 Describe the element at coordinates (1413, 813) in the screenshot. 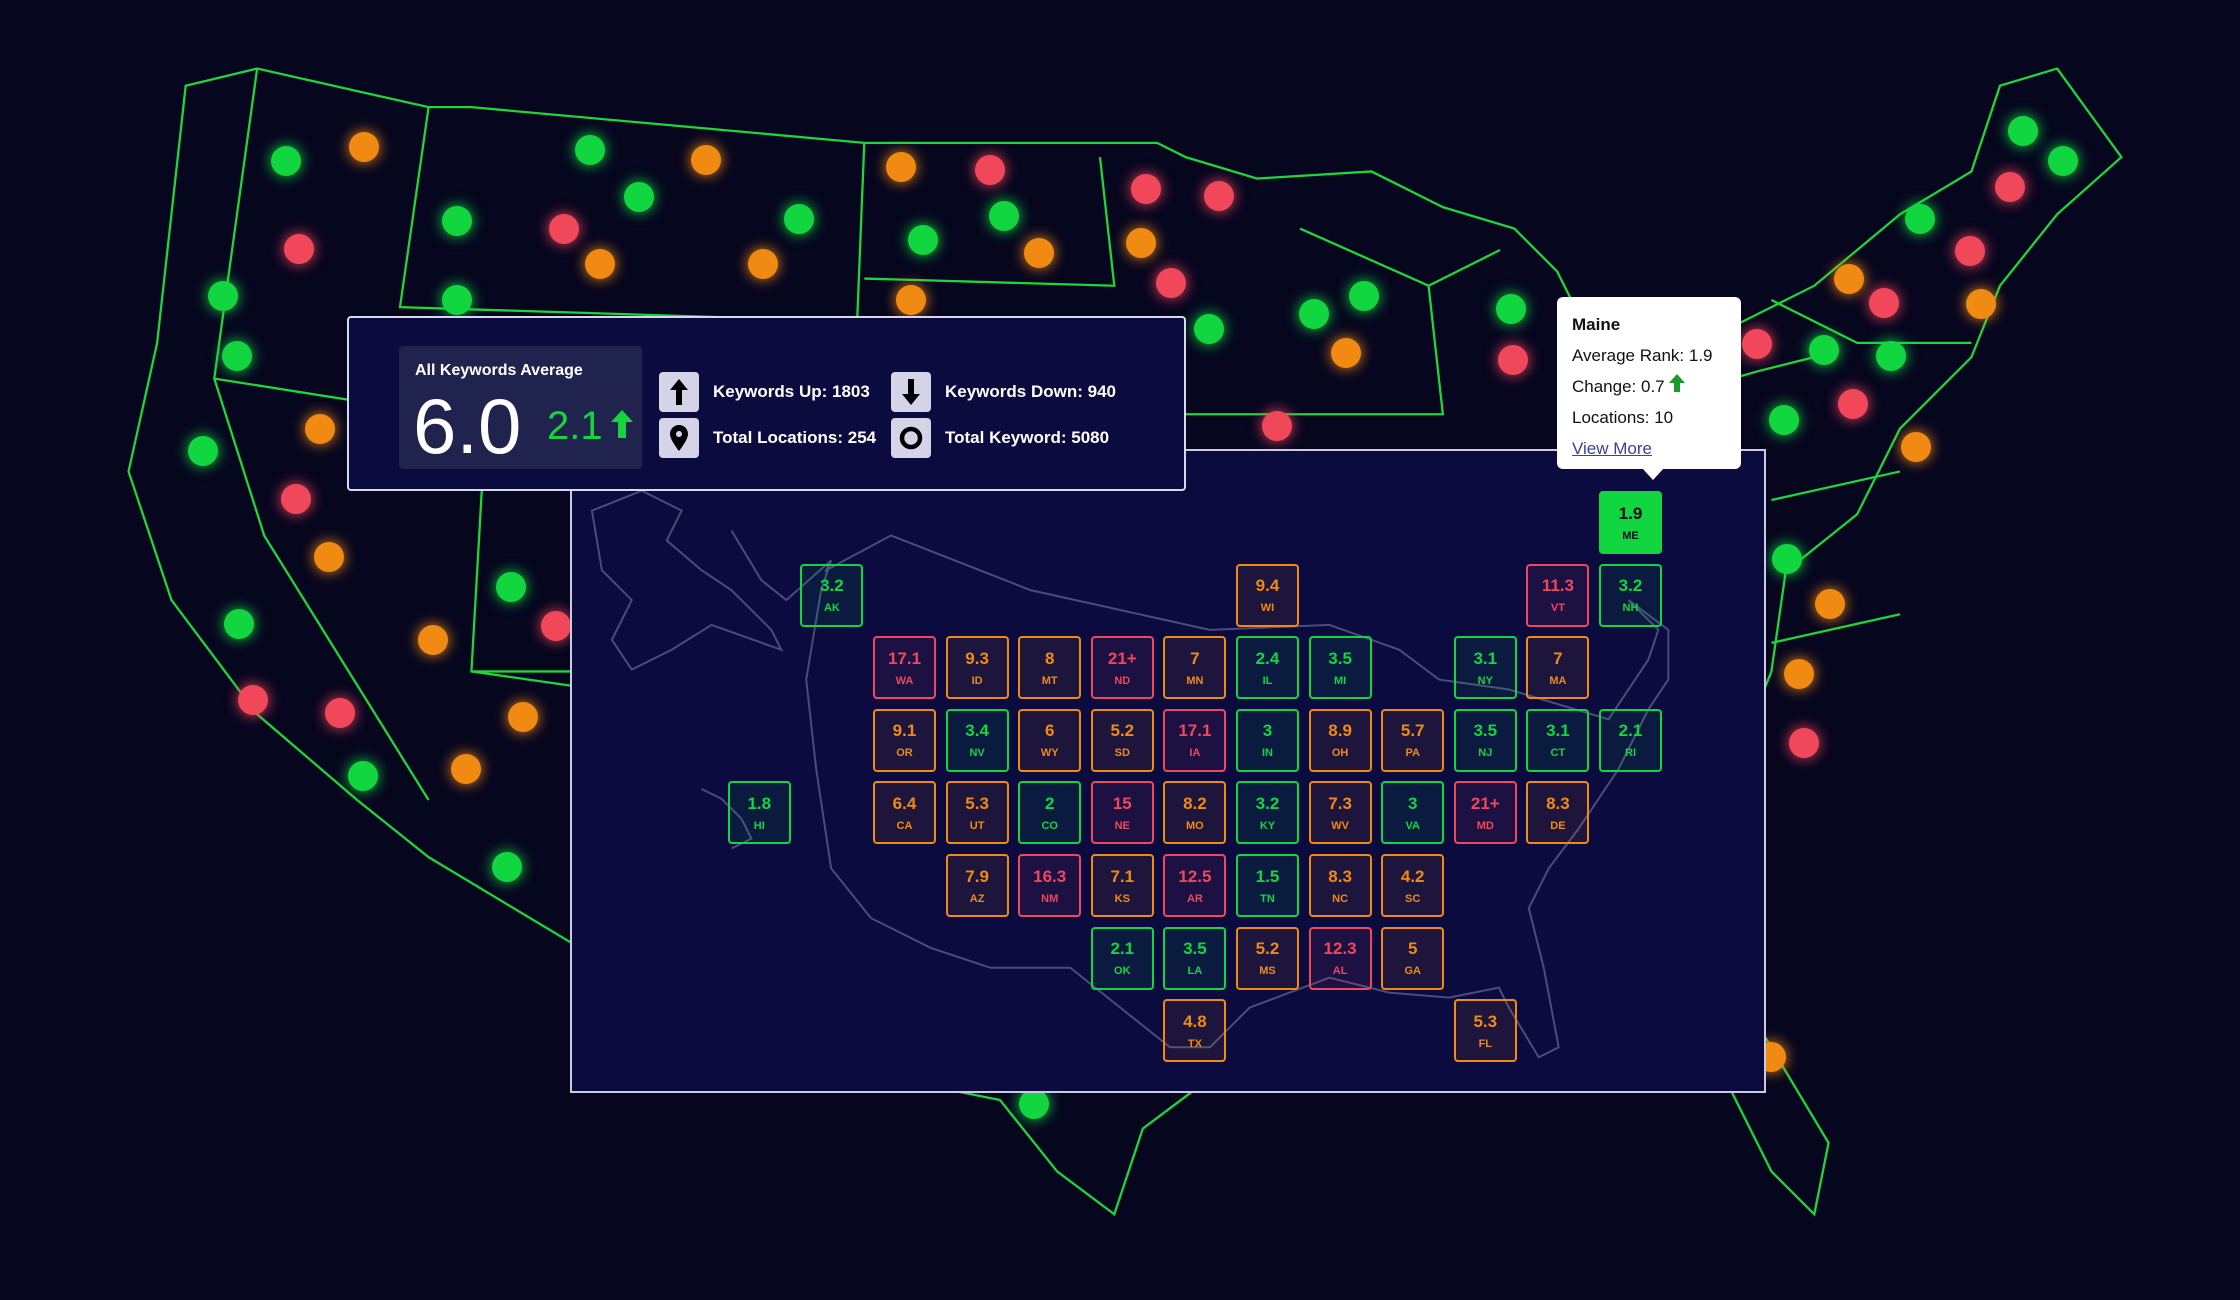

I see `state-tile-va: 3 VA` at that location.